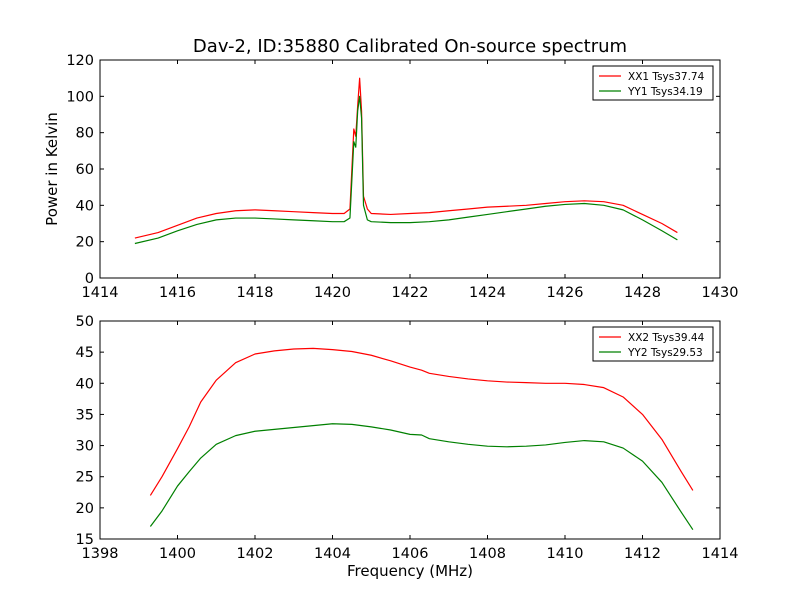 The height and width of the screenshot is (600, 800). I want to click on x-tick-label: 1410, so click(565, 554).